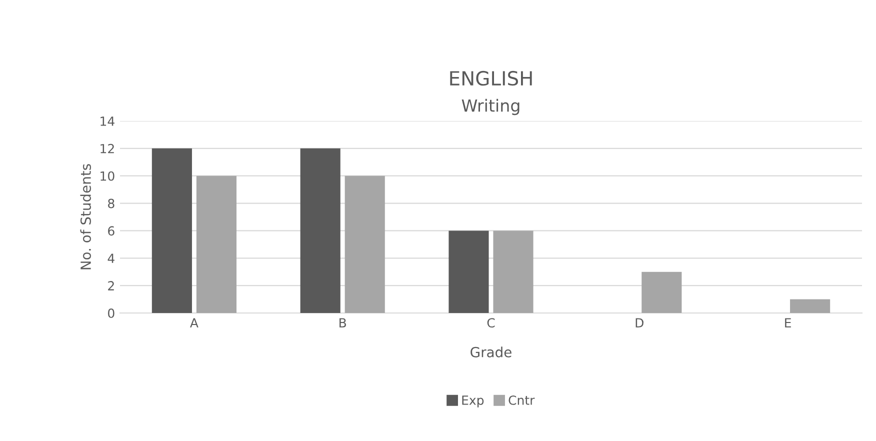 The image size is (876, 441). Describe the element at coordinates (107, 121) in the screenshot. I see `y-tick-label: 14` at that location.